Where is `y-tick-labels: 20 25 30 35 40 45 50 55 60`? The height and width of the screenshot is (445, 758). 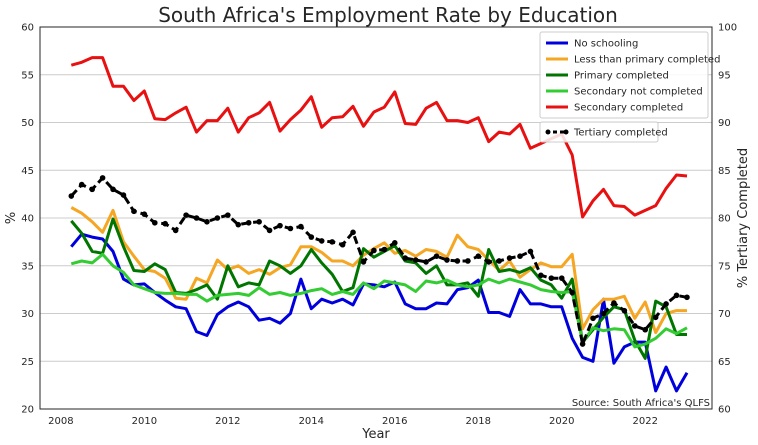
y-tick-labels: 20 25 30 35 40 45 50 55 60 is located at coordinates (27, 219).